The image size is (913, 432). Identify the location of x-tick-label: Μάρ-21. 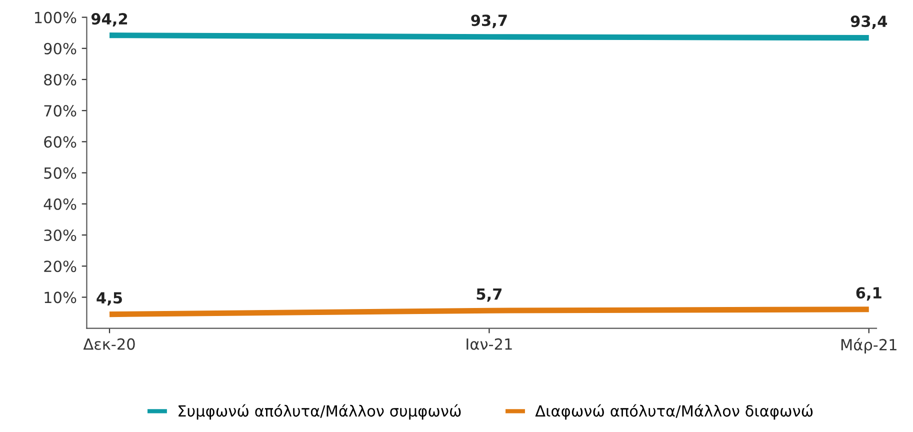
(868, 346).